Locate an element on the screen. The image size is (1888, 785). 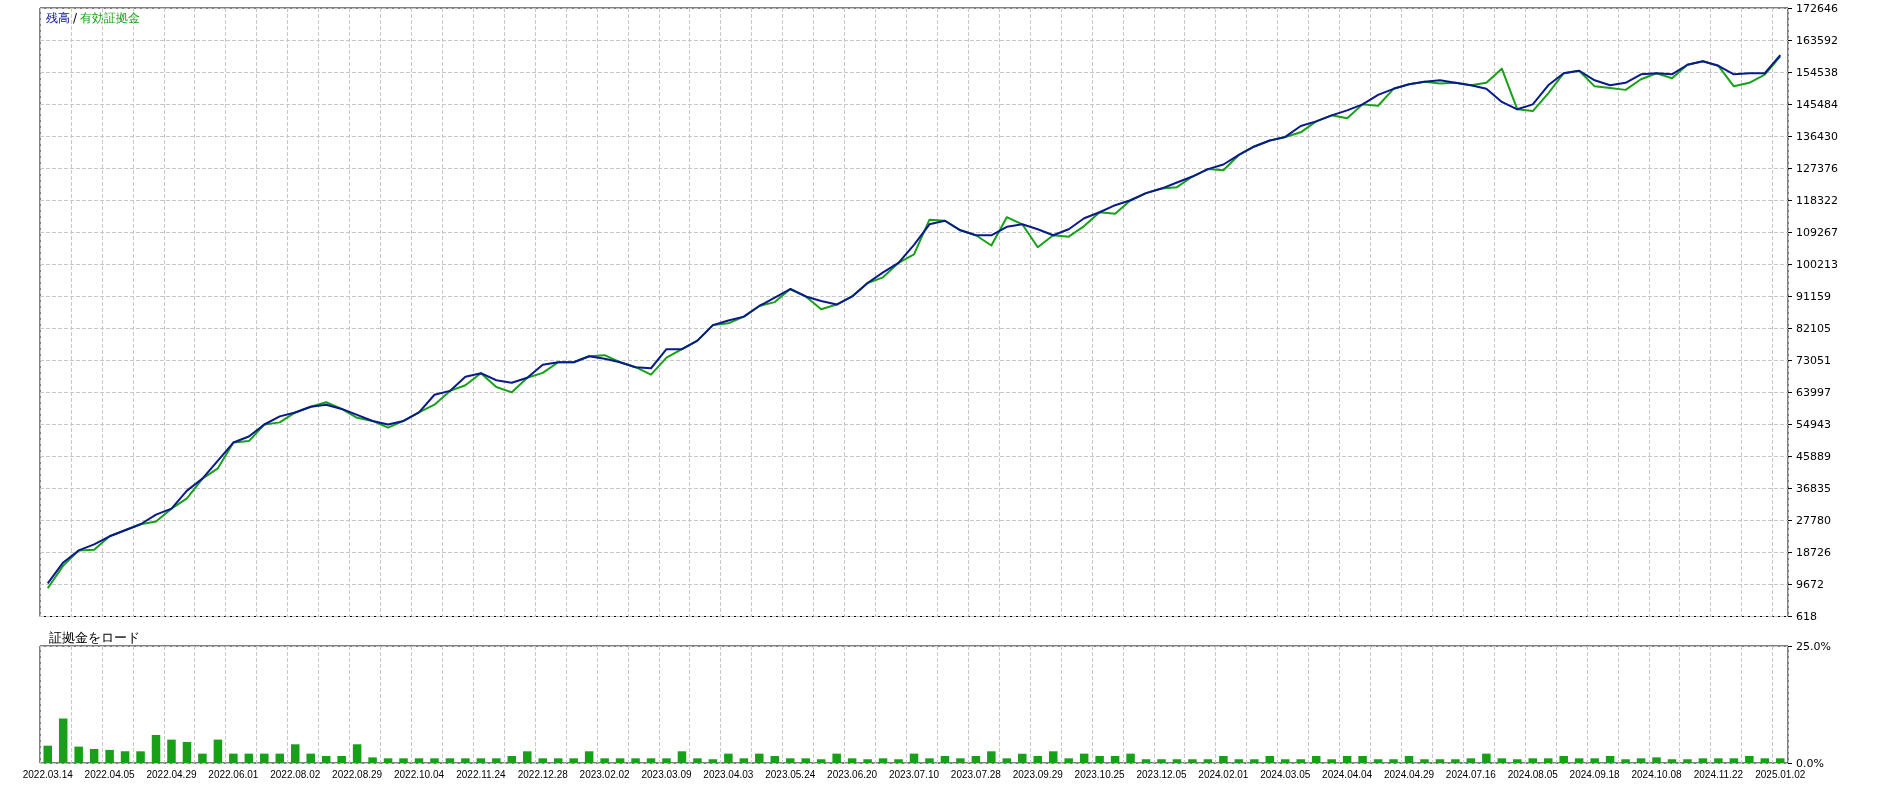
x-tick-label: 2022.11.24 is located at coordinates (481, 774).